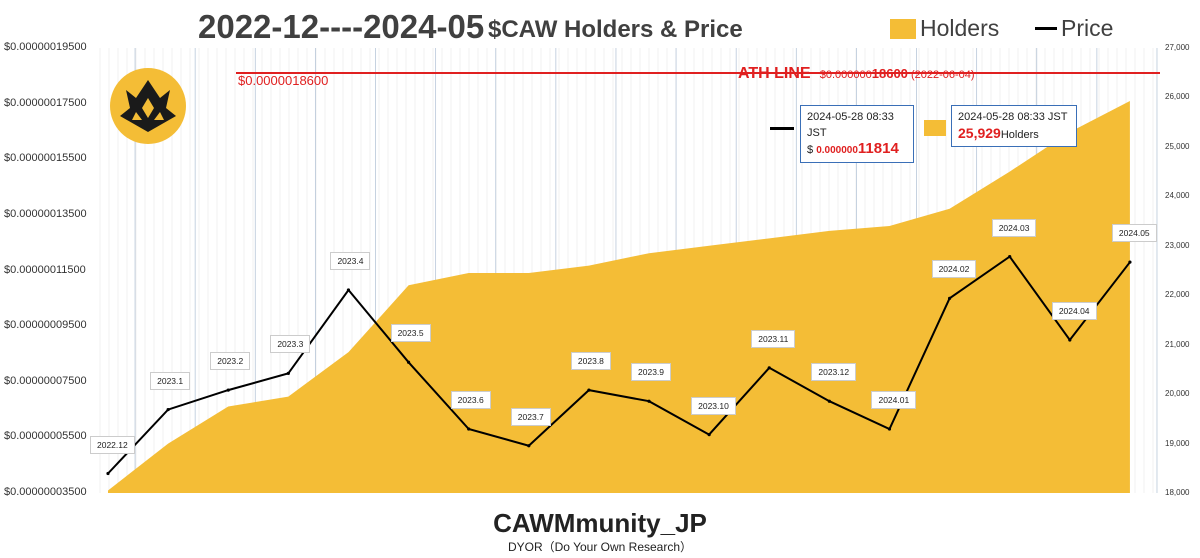 This screenshot has width=1200, height=558. I want to click on ath-annotation: ATH LINE $0.00000018600 (2022-06-04), so click(856, 74).